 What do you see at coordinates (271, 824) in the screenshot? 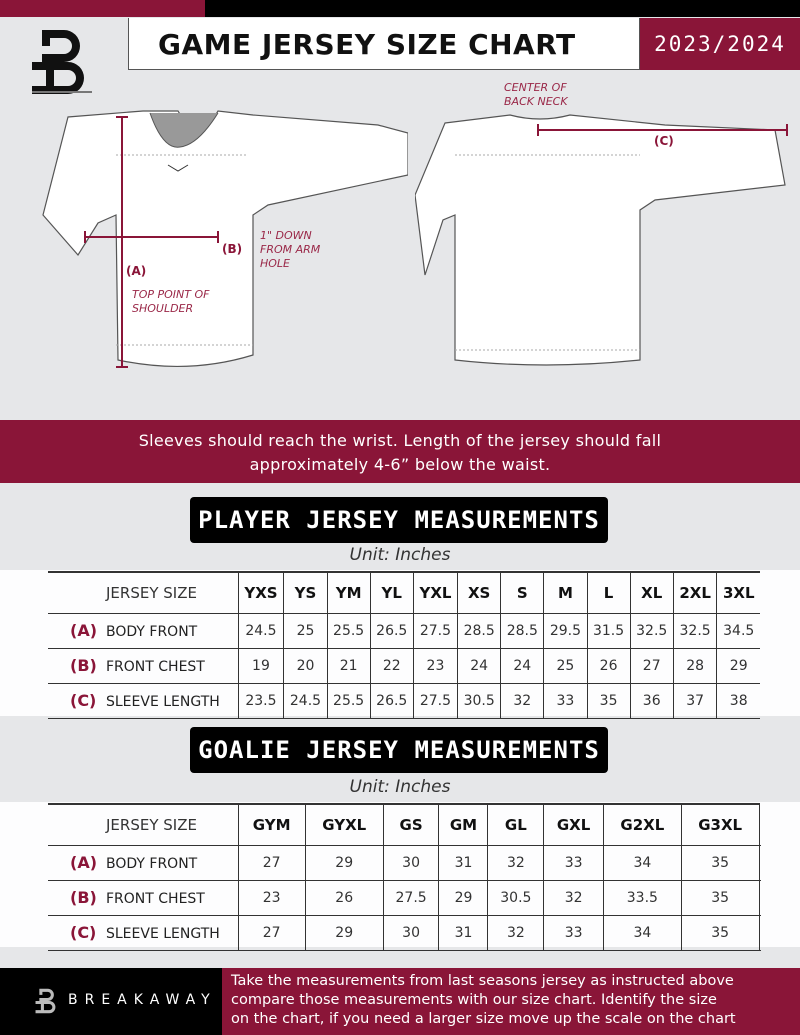
I see `size-column-header: GYM` at bounding box center [271, 824].